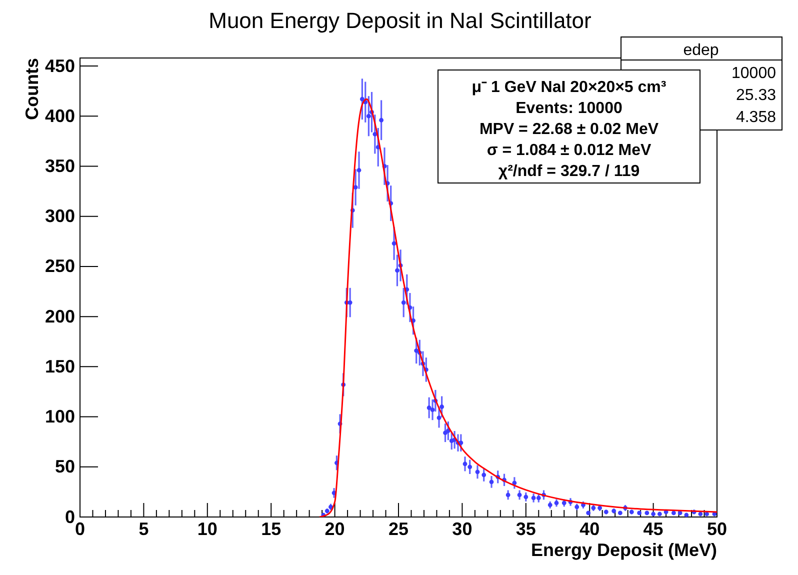  Describe the element at coordinates (717, 528) in the screenshot. I see `x-tick-label: 50` at that location.